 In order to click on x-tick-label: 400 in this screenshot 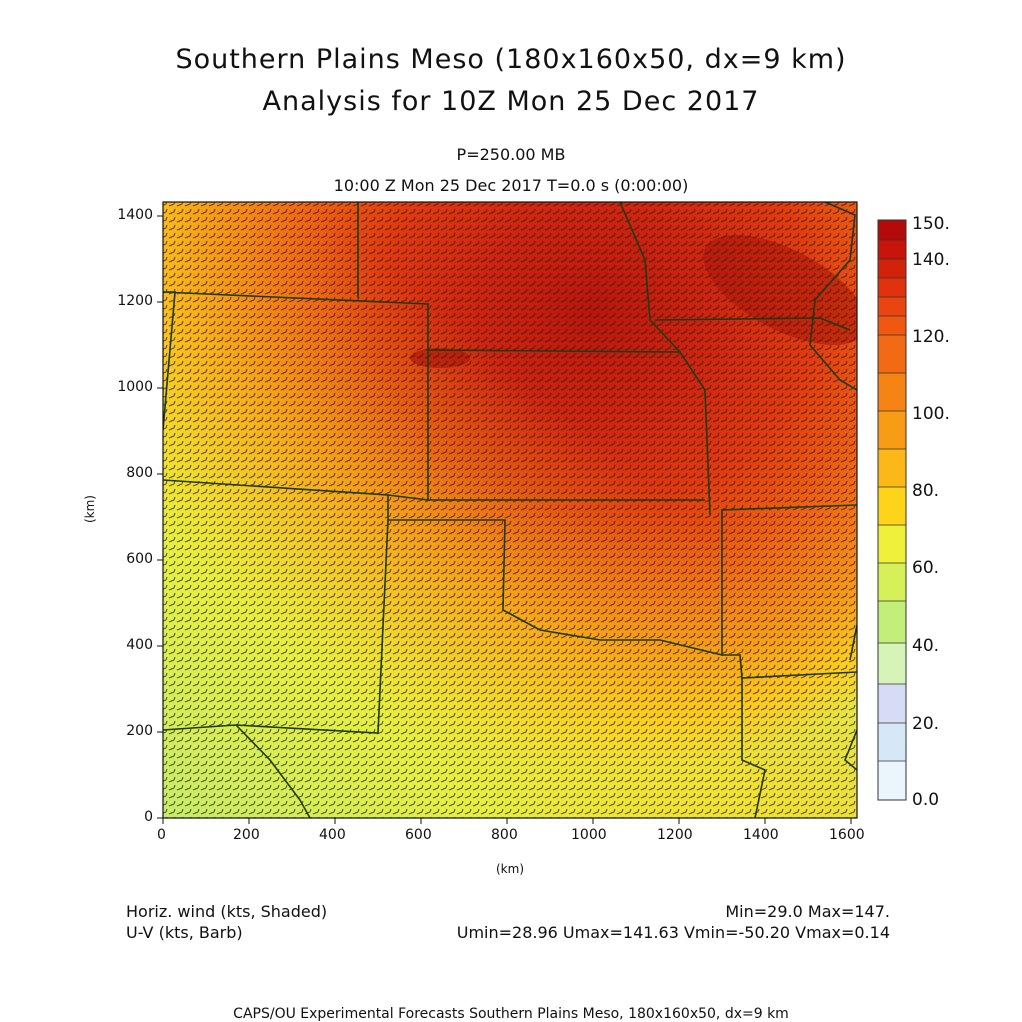, I will do `click(332, 835)`.